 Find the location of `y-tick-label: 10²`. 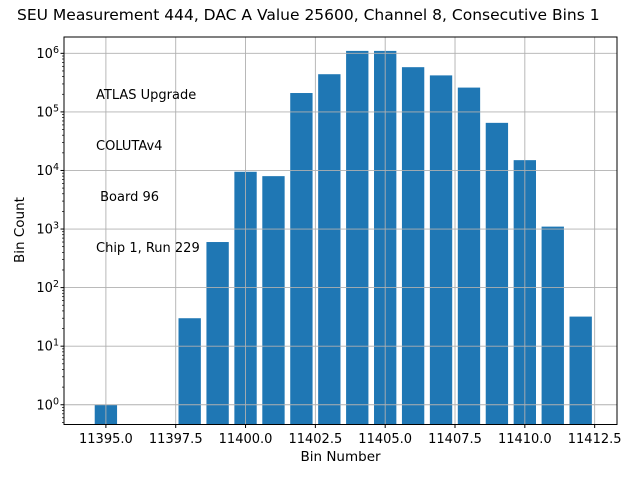

y-tick-label: 10² is located at coordinates (47, 287).